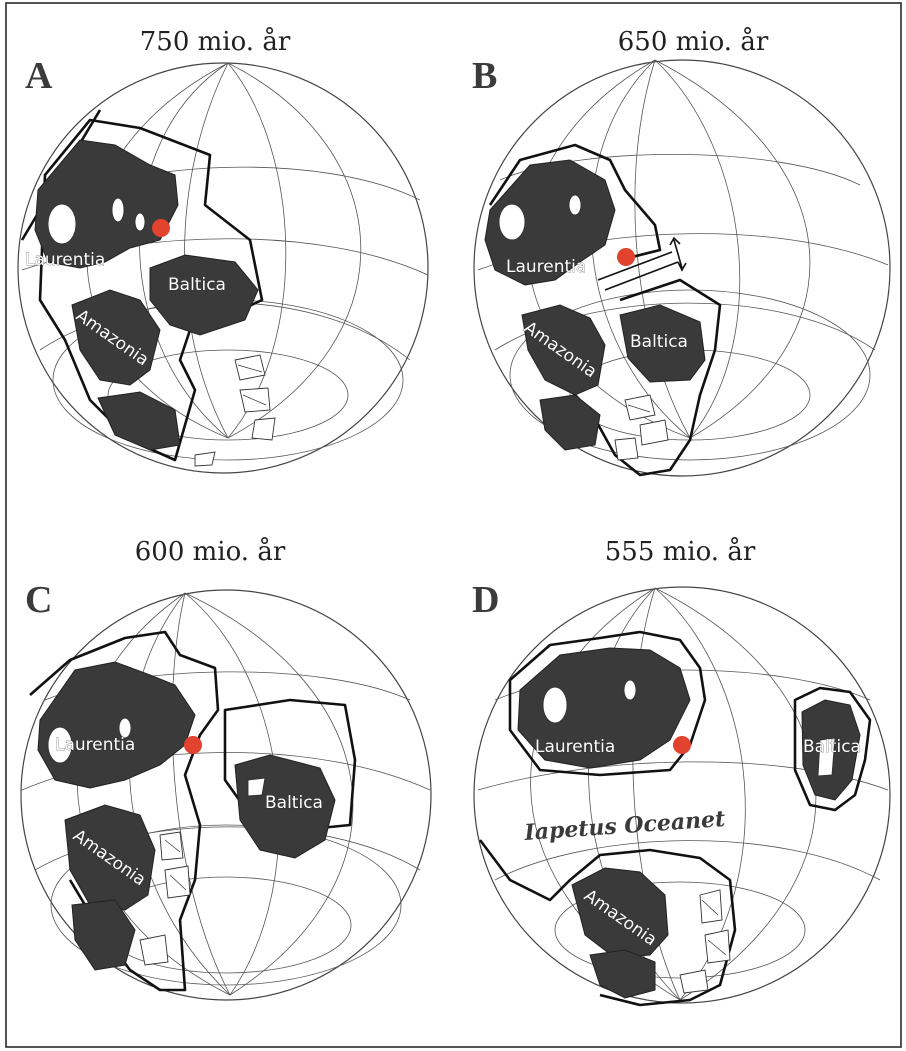  I want to click on panel-b-age: 650 mio. år, so click(693, 41).